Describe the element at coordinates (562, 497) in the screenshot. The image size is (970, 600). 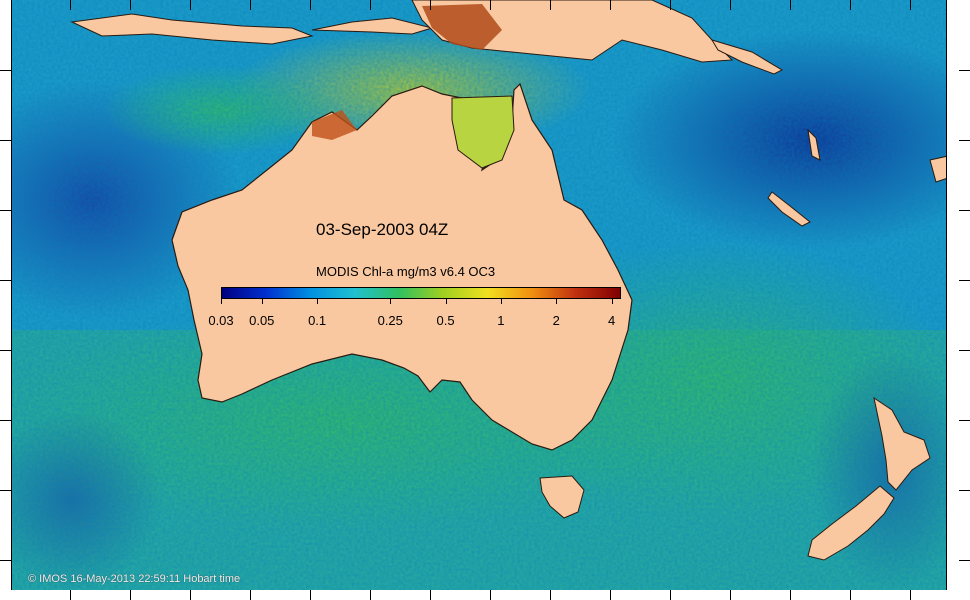
I see `tasmania` at that location.